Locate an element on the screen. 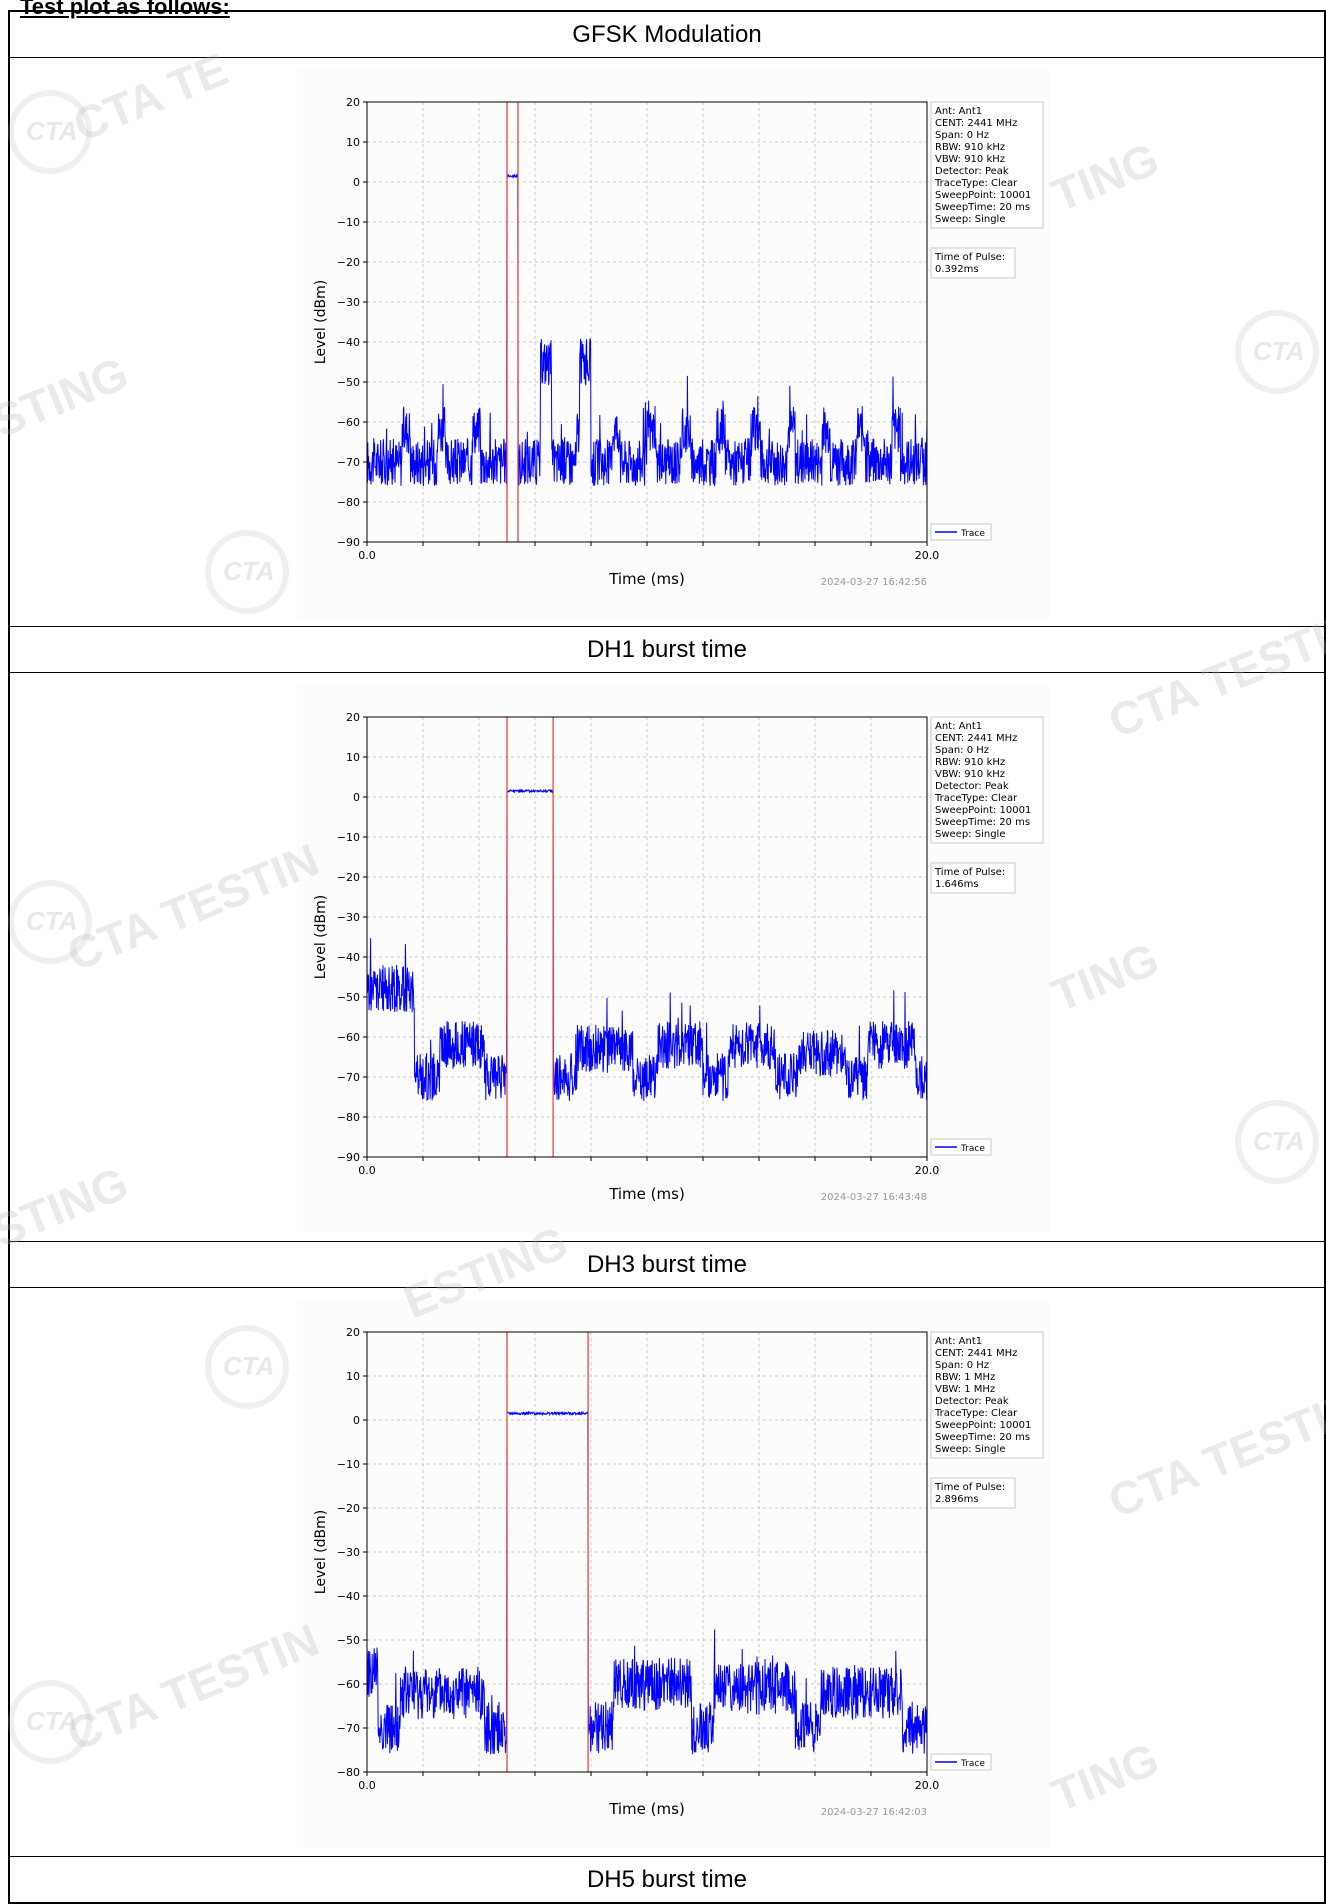 The width and height of the screenshot is (1326, 1904). settings-line: VBW: 1 MHz is located at coordinates (965, 1389).